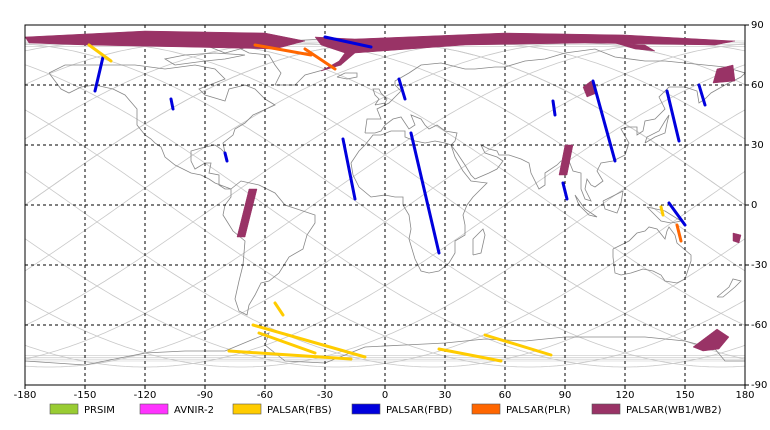 The image size is (770, 430). I want to click on x-tick-label: -30, so click(325, 395).